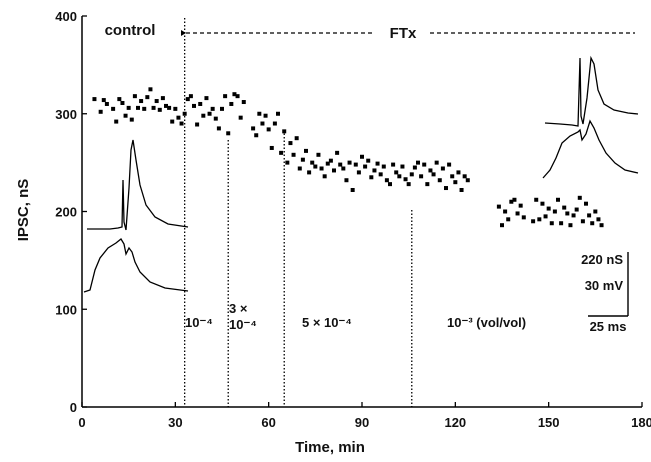 This screenshot has width=651, height=462. I want to click on drug-voltage-trace, so click(591, 91).